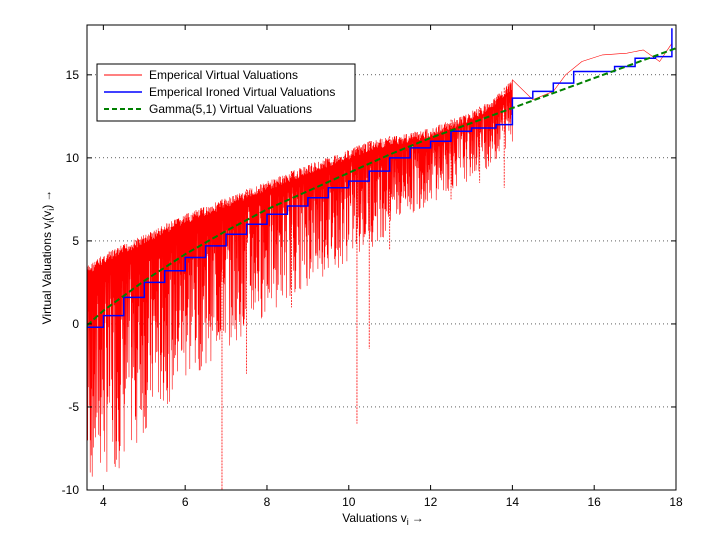 The width and height of the screenshot is (716, 554). What do you see at coordinates (382, 519) in the screenshot?
I see `x-axis-label: Valuations vi →` at bounding box center [382, 519].